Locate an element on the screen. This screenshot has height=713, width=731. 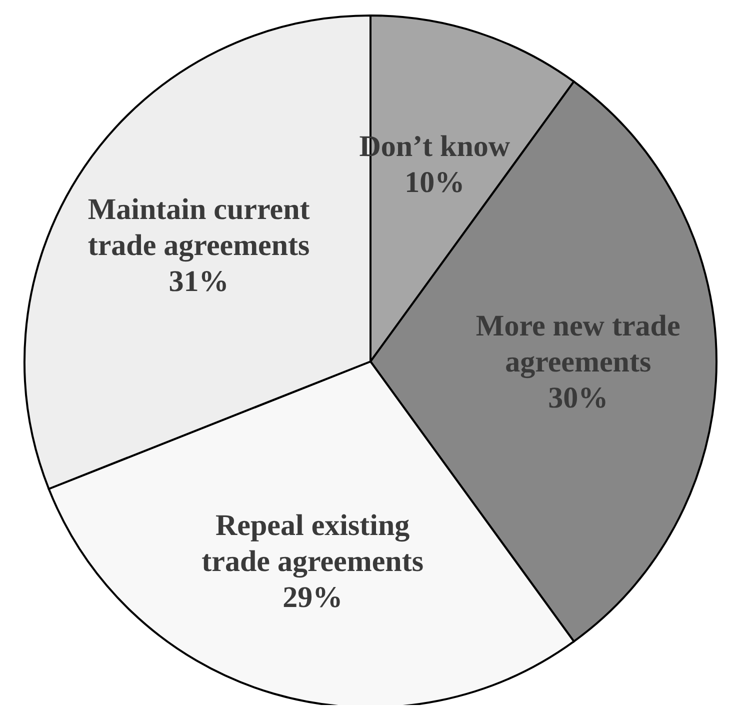
slice-label: Repeal existing trade agreements is located at coordinates (313, 543).